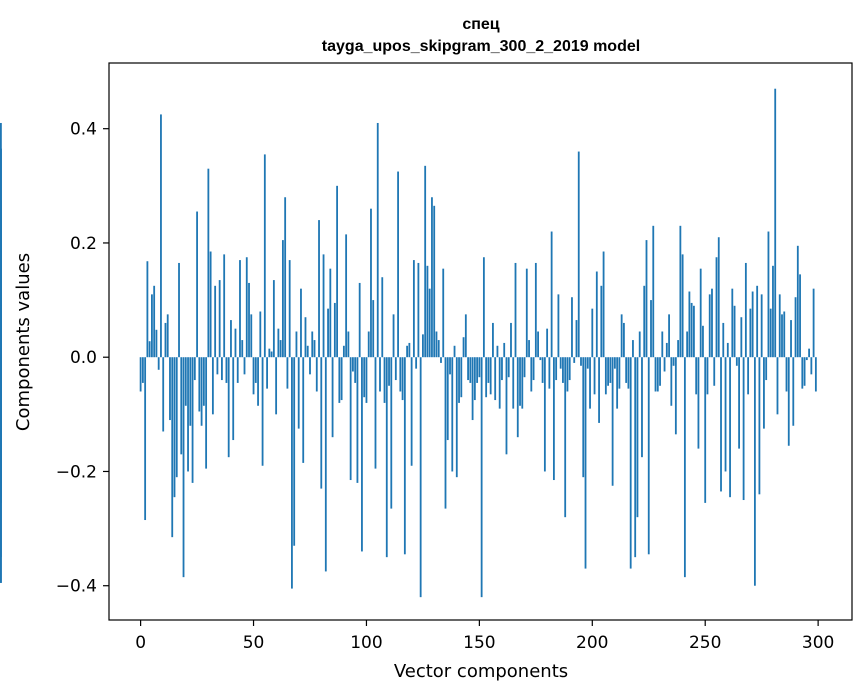 This screenshot has width=867, height=696. What do you see at coordinates (366, 643) in the screenshot?
I see `x-tick-label: 100` at bounding box center [366, 643].